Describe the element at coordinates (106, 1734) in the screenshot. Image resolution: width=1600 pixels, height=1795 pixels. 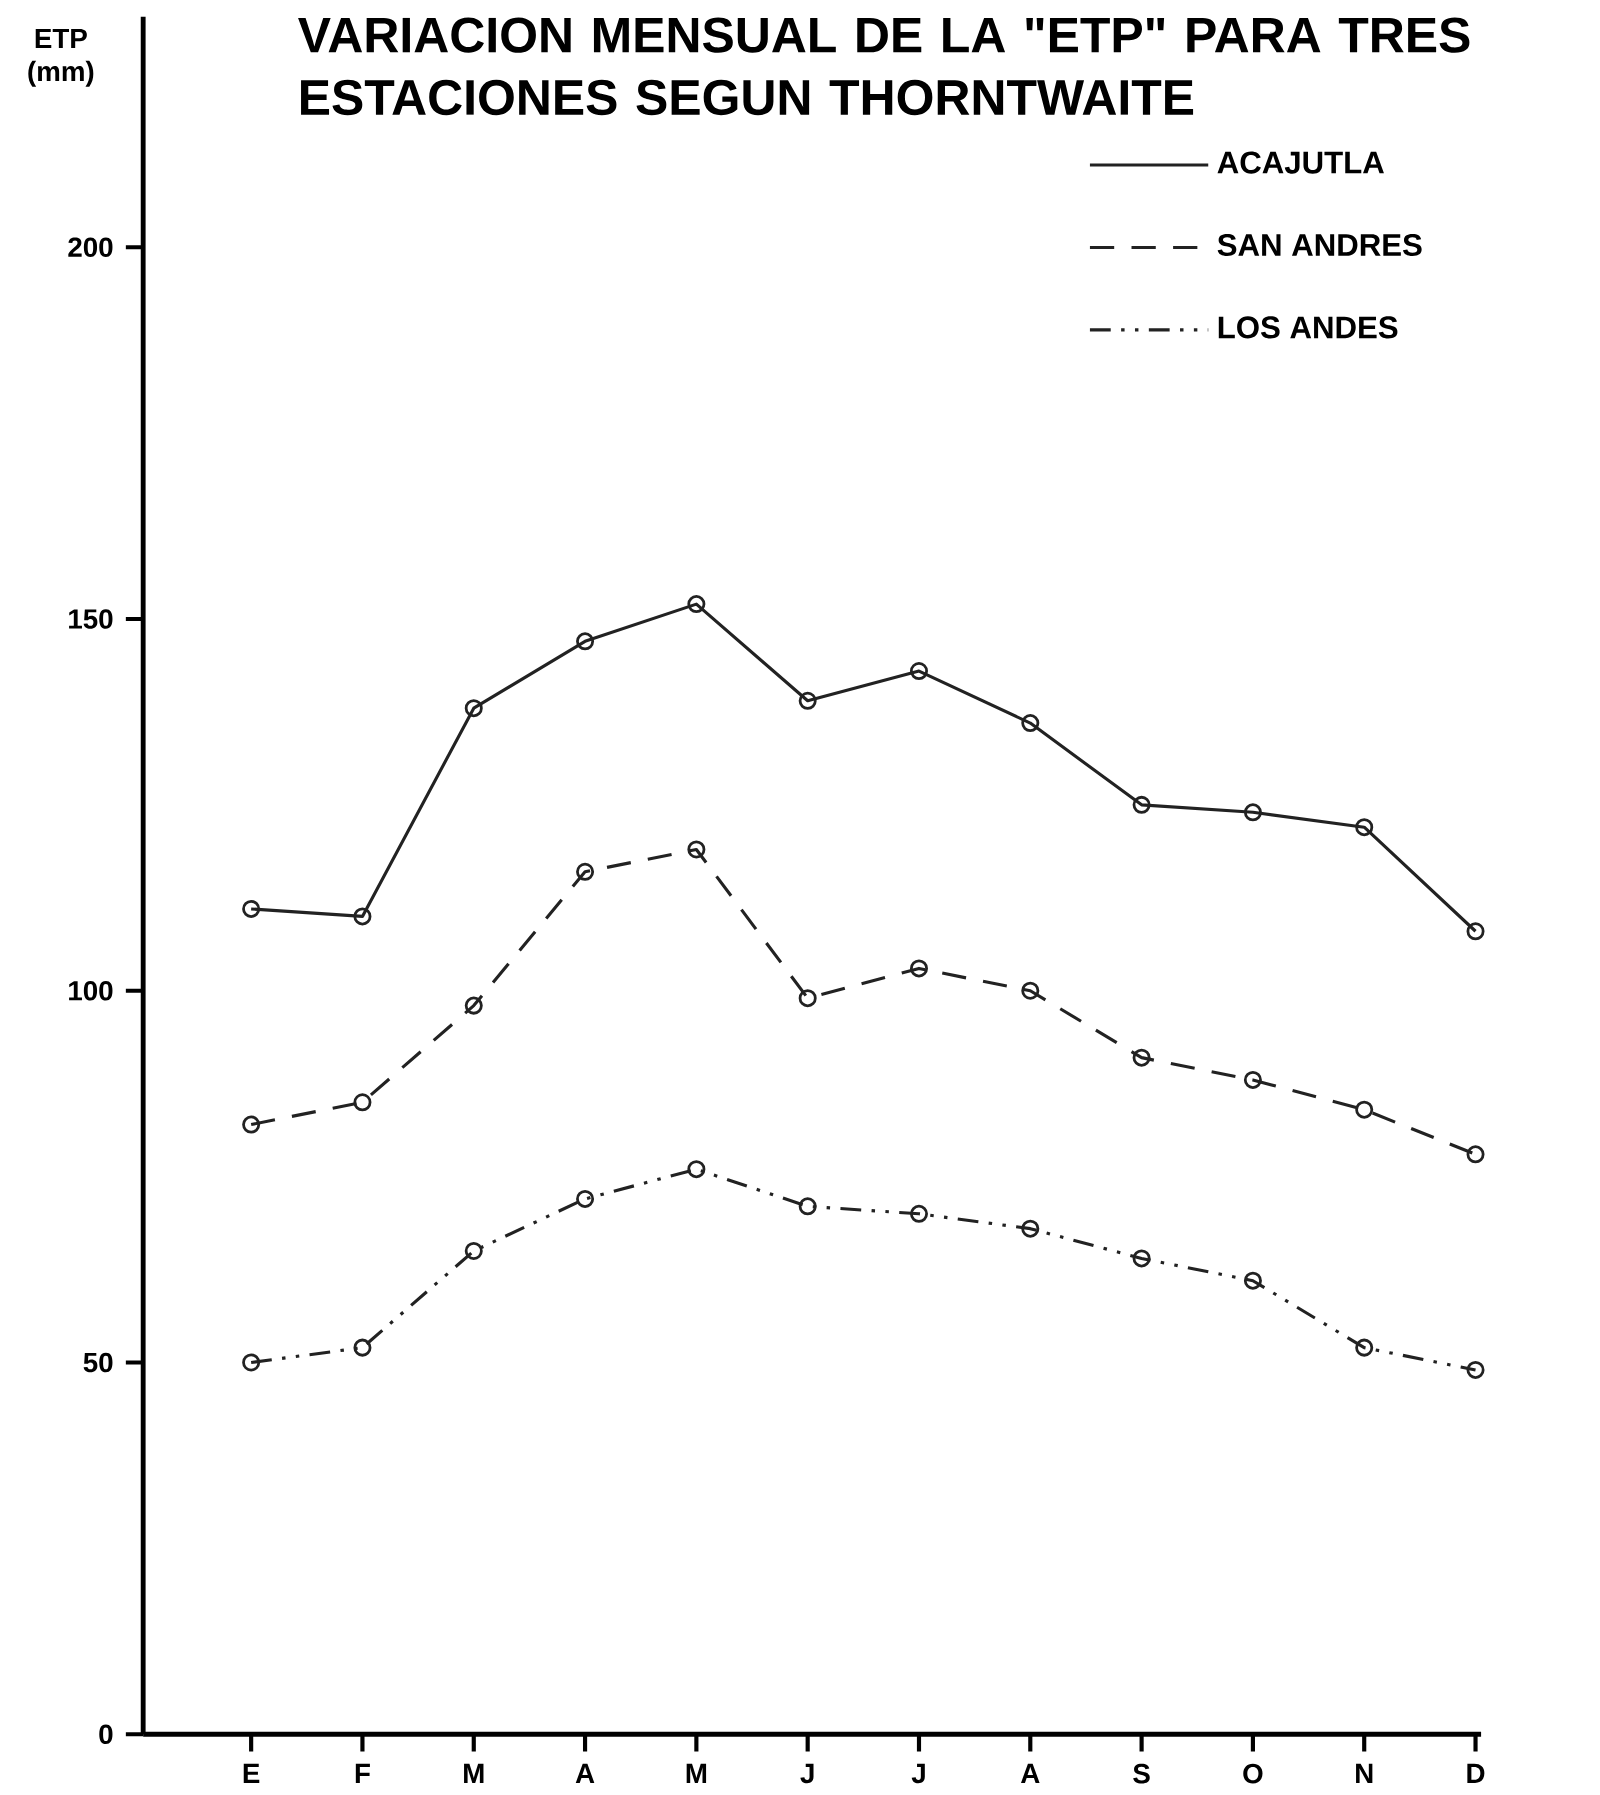
I see `y-tick-label: 0` at that location.